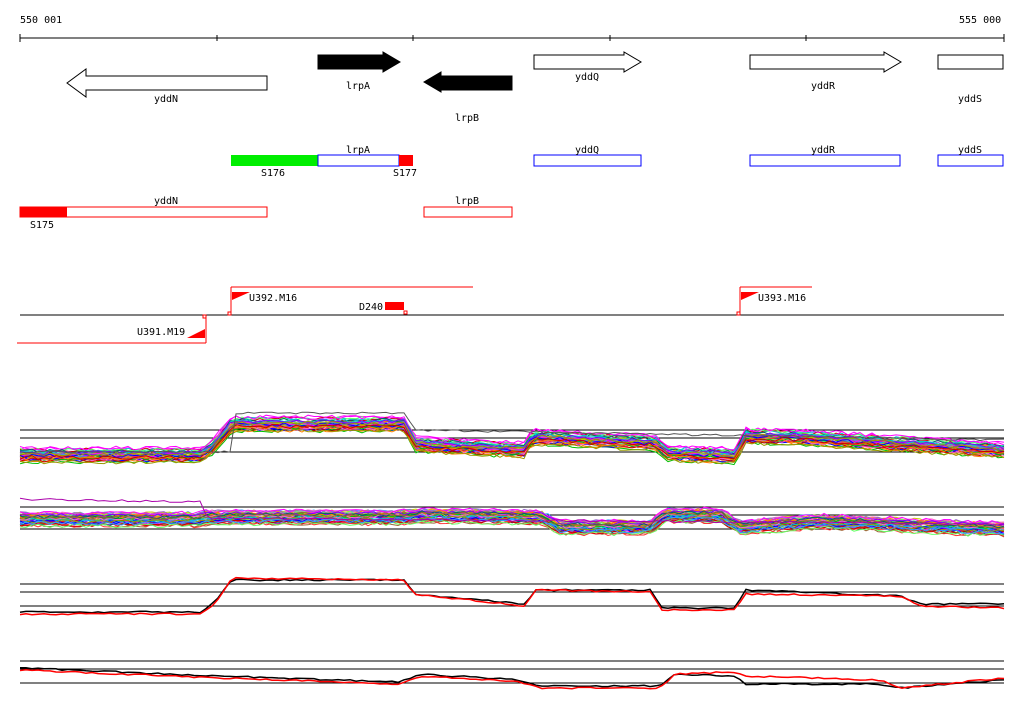  Describe the element at coordinates (350, 301) in the screenshot. I see `upshift-U392: U392.M16` at that location.